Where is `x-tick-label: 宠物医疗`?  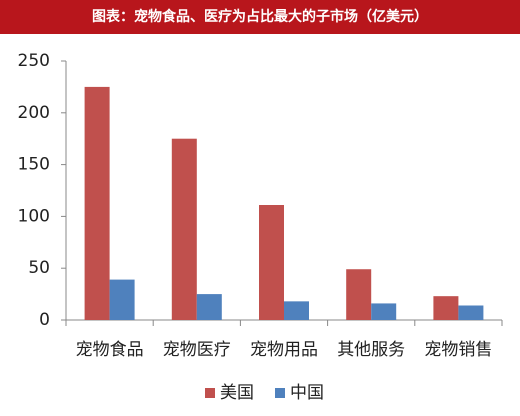
x-tick-label: 宠物医疗 is located at coordinates (197, 350).